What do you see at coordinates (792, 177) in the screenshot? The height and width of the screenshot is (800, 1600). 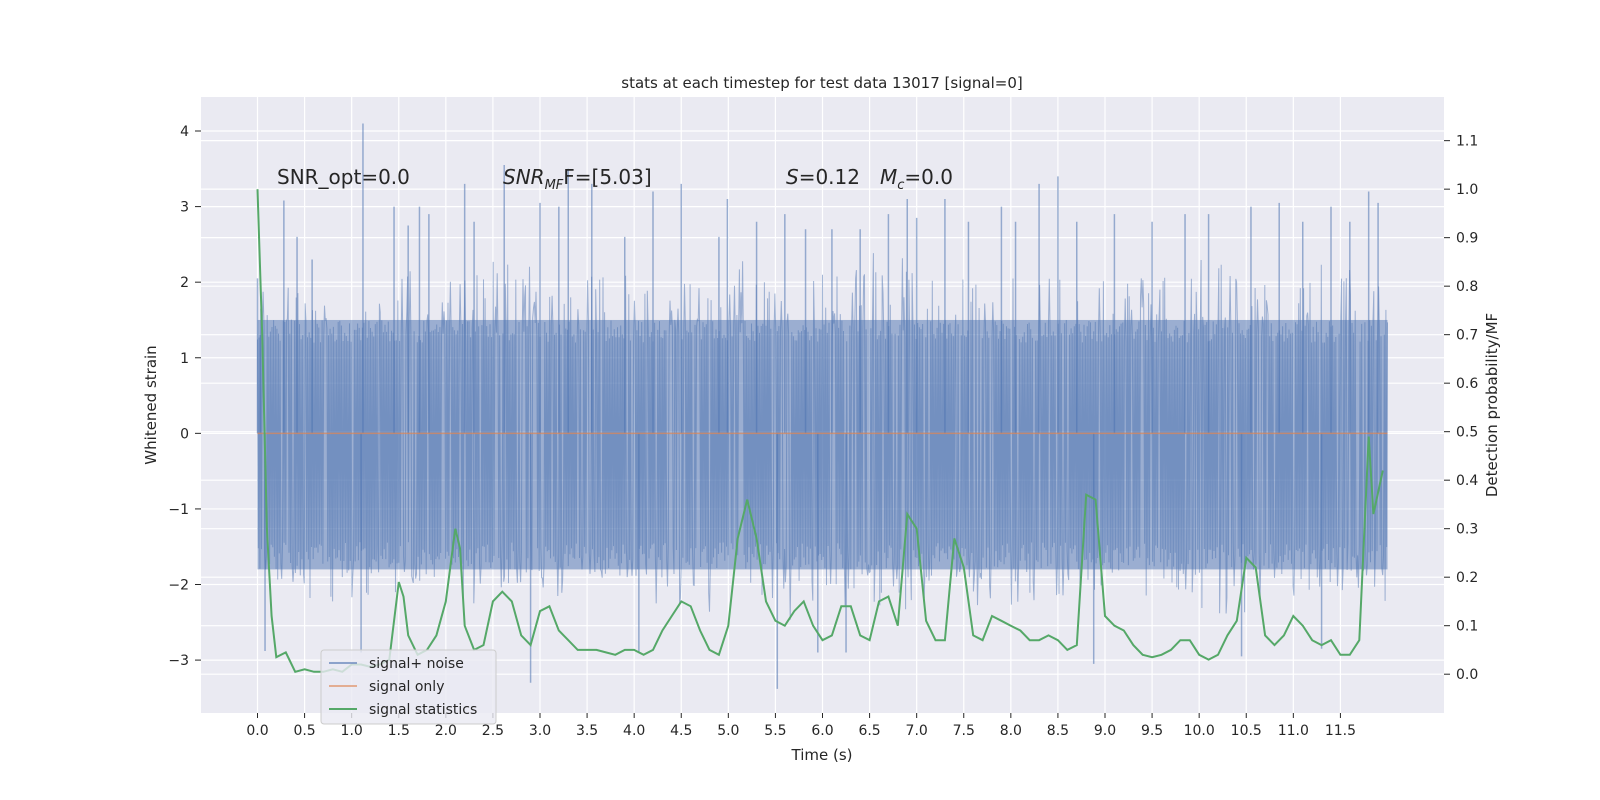 I see `annotation-s-main: S` at bounding box center [792, 177].